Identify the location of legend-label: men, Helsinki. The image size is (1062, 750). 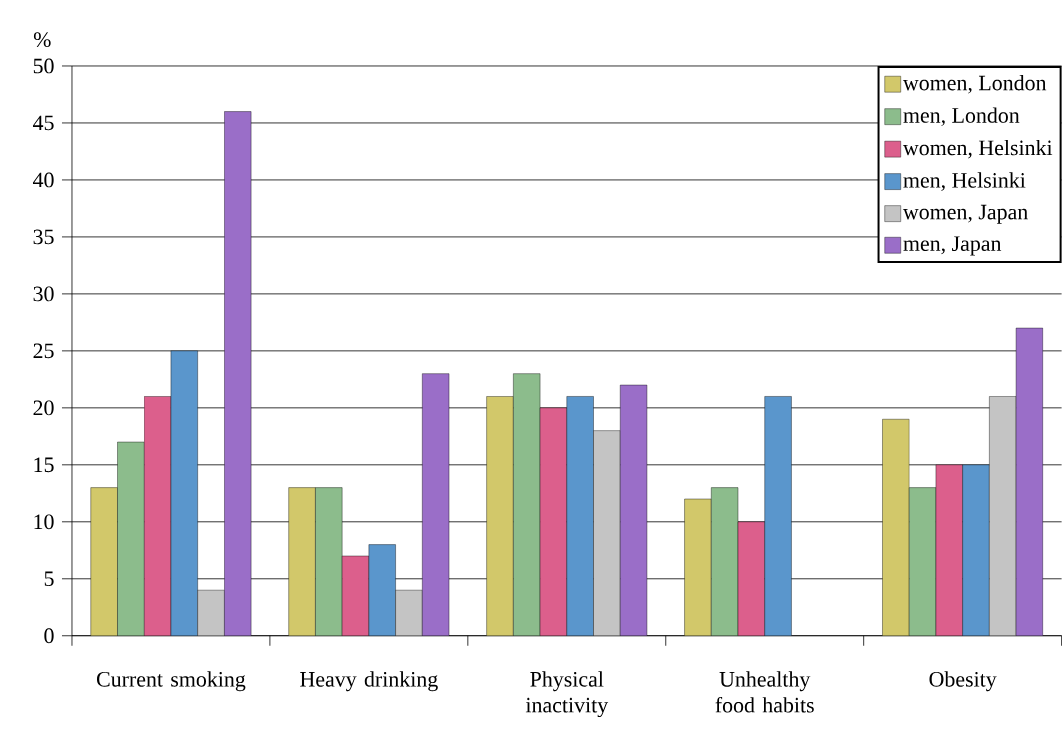
(964, 182).